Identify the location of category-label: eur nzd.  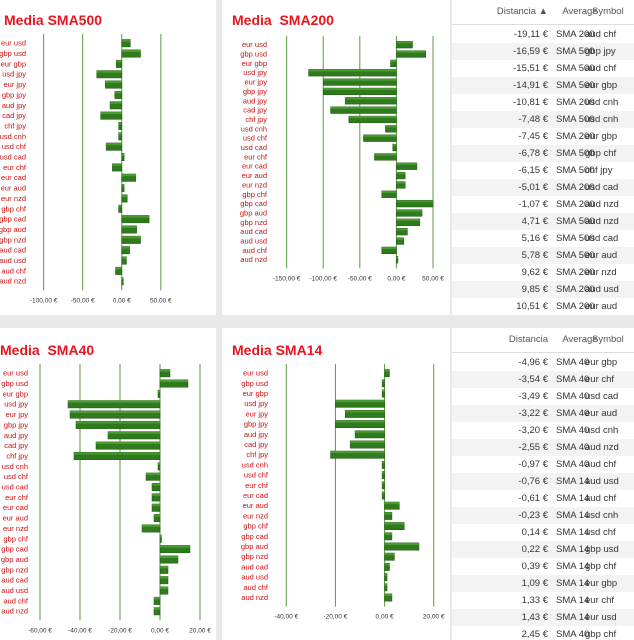
(254, 184).